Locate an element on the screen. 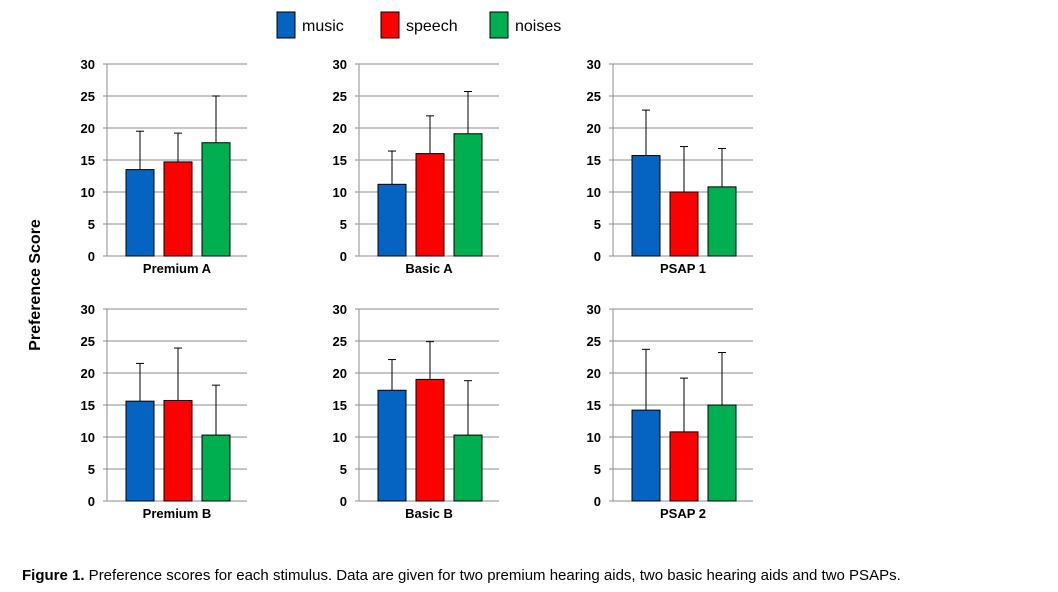 Image resolution: width=1058 pixels, height=592 pixels. panel-basic-b: 0 5 10 15 20 25 30 Basic B is located at coordinates (416, 411).